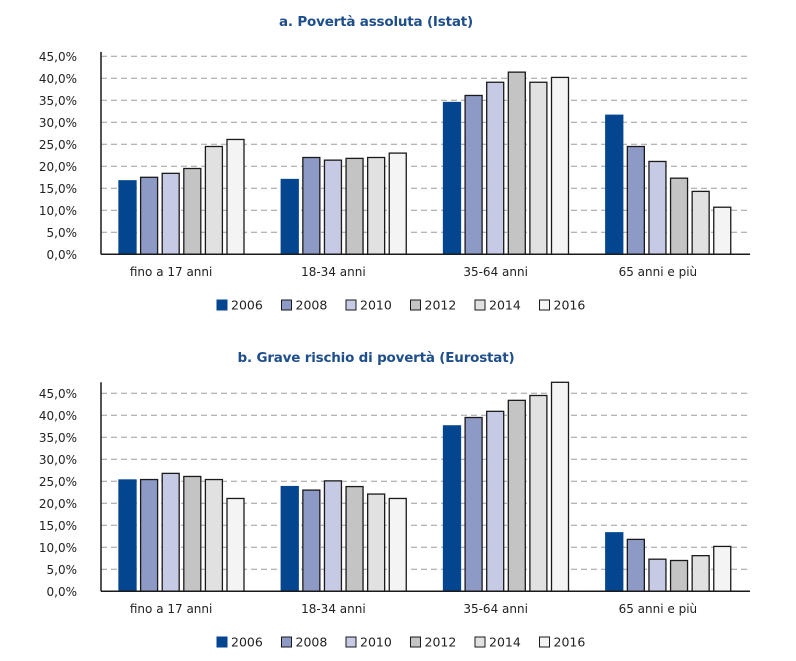 The width and height of the screenshot is (796, 661). I want to click on legend-label-2010: 2010, so click(376, 305).